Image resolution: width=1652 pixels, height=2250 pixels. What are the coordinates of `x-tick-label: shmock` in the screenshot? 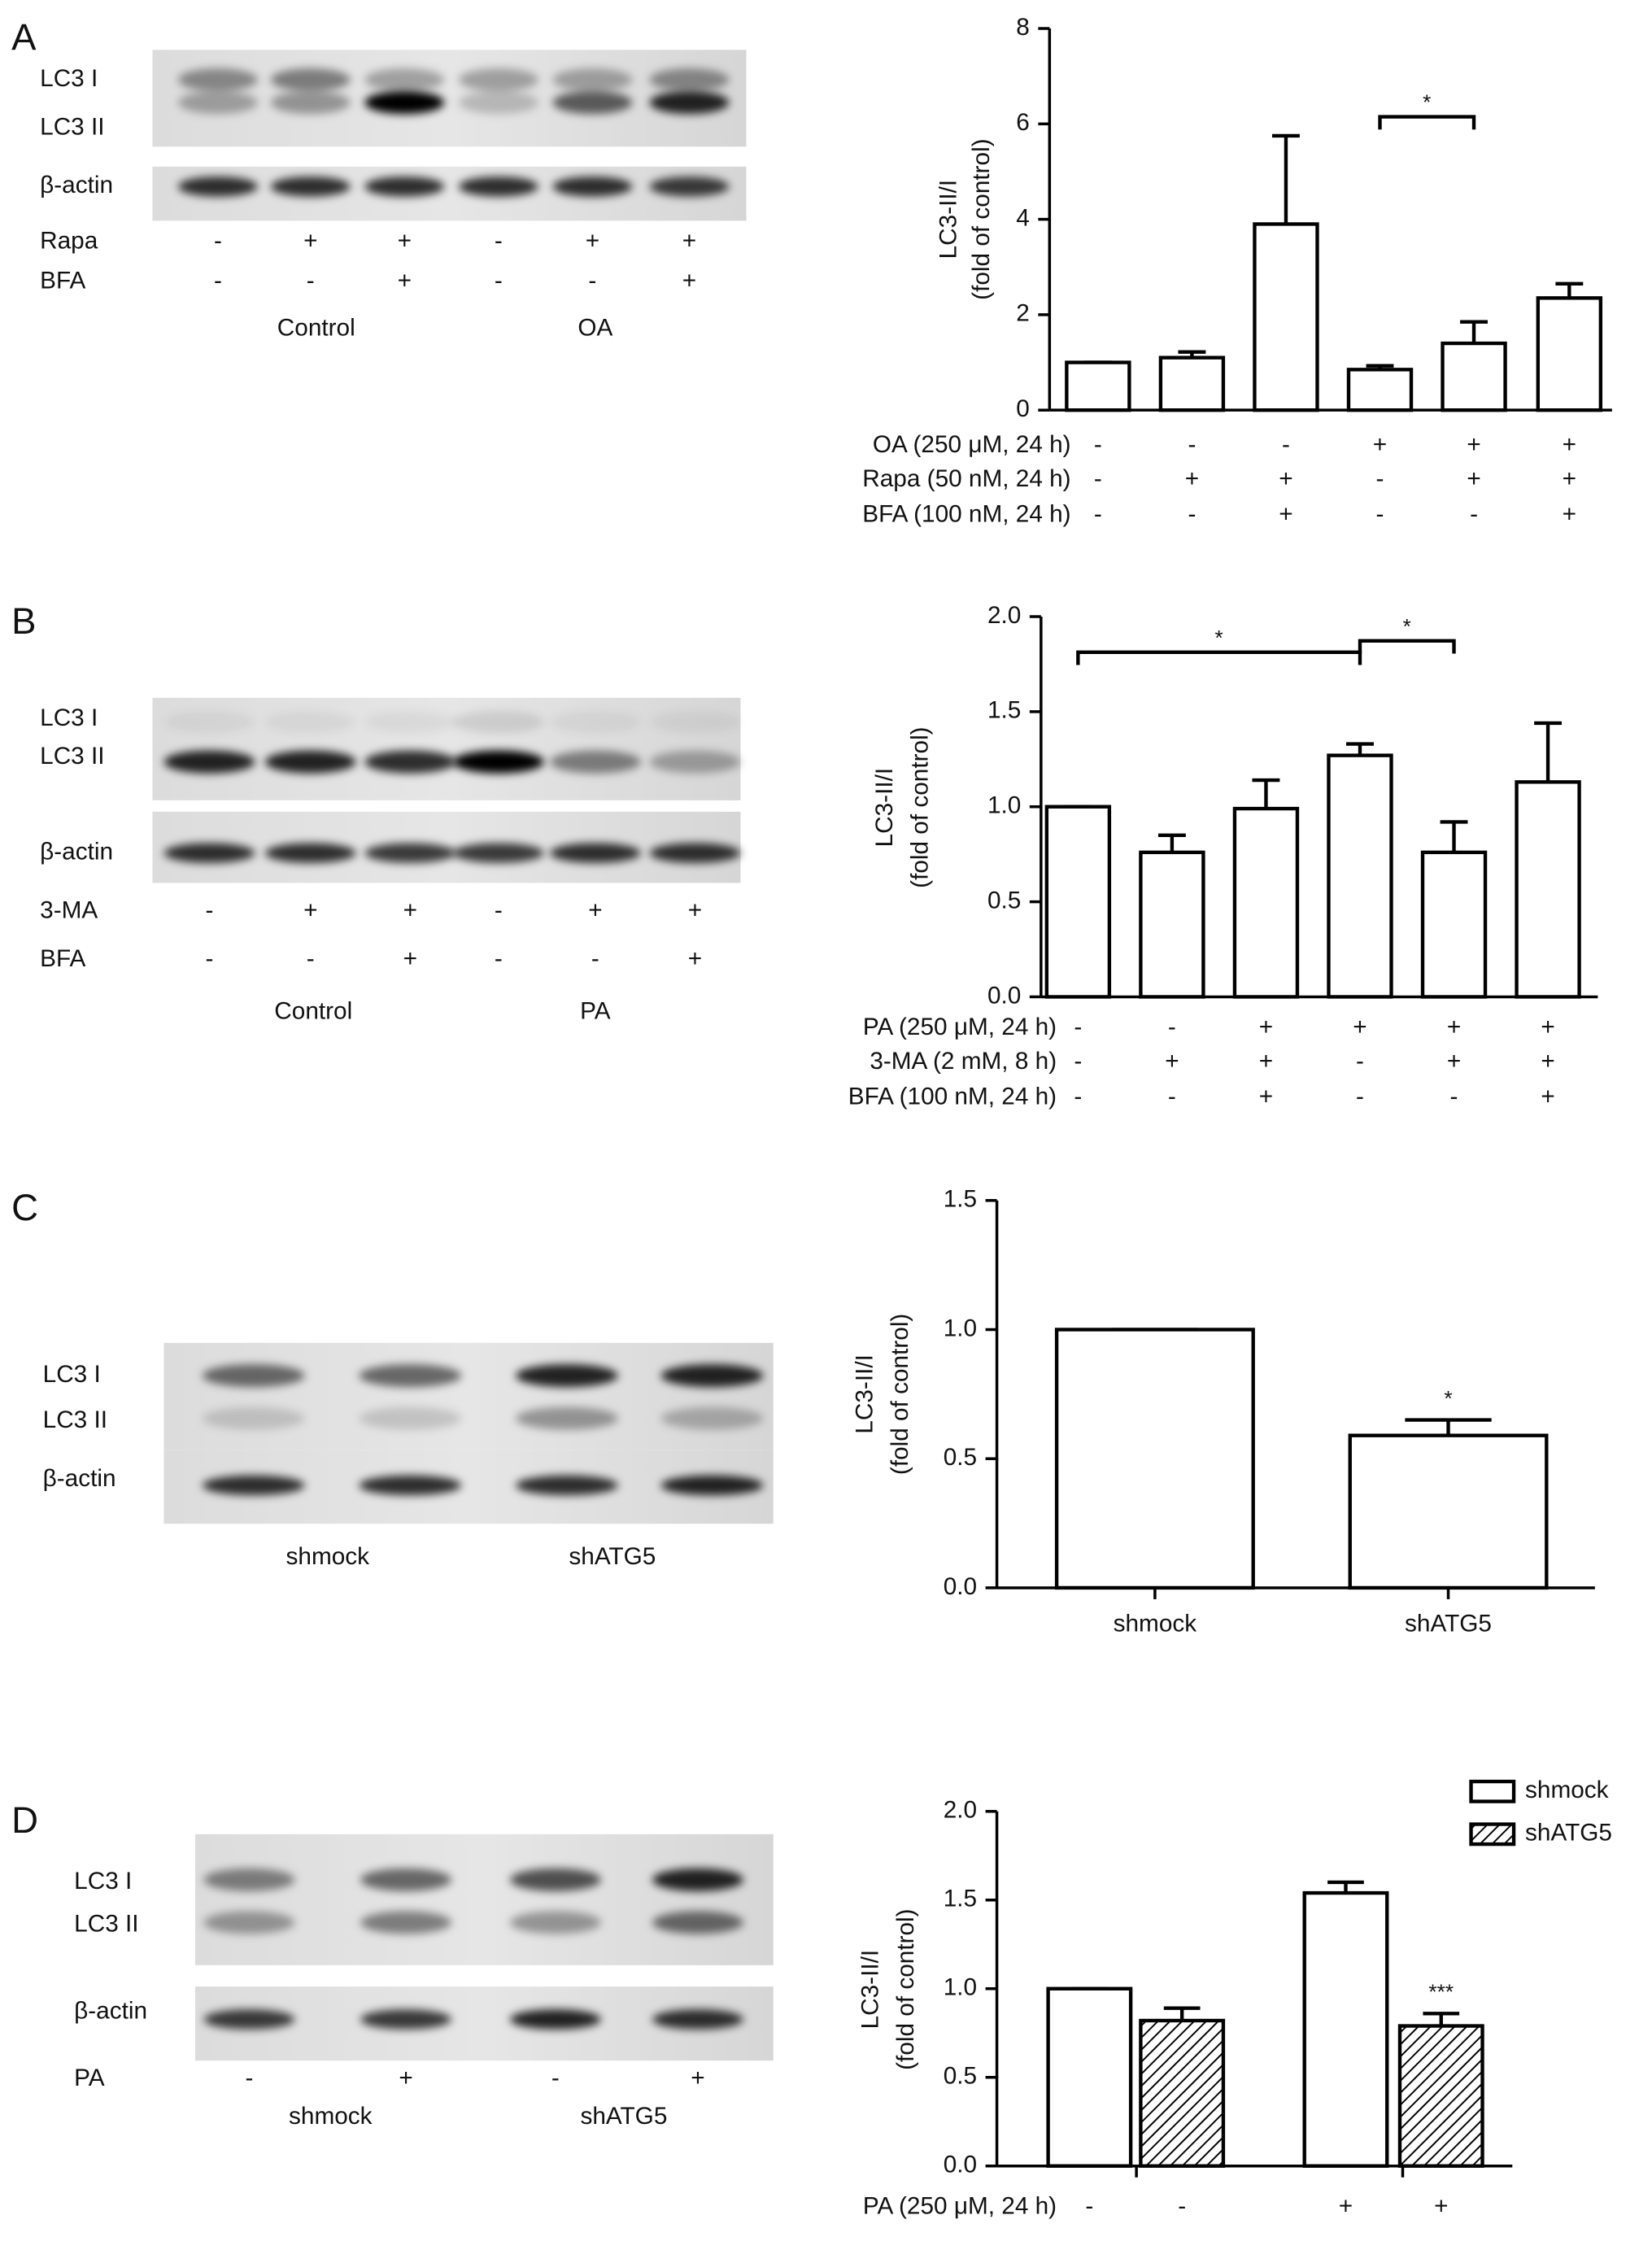 It's located at (1155, 1623).